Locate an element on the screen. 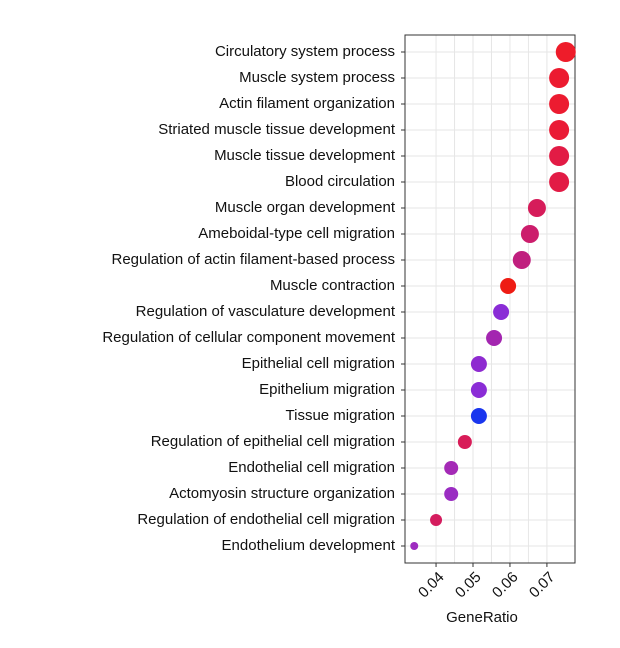 The width and height of the screenshot is (620, 648). y-tick-label: Actomyosin structure organization is located at coordinates (282, 493).